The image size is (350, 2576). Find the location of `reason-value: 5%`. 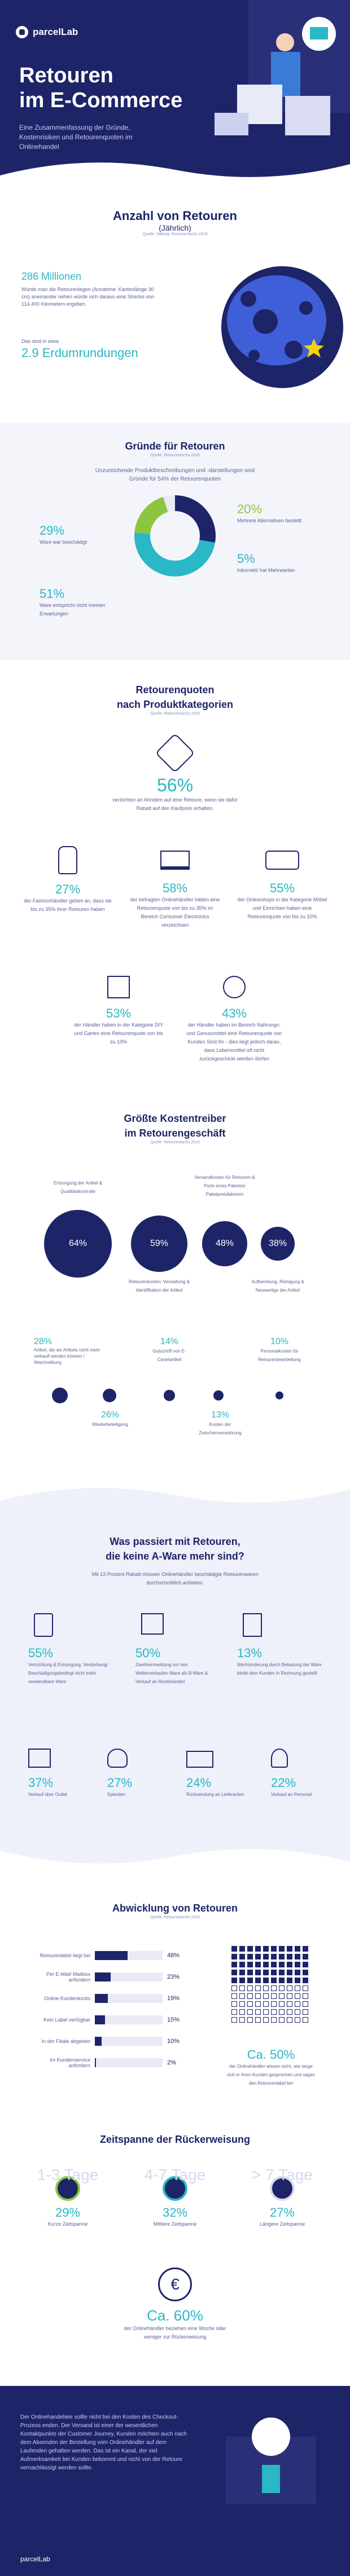

reason-value: 5% is located at coordinates (246, 559).